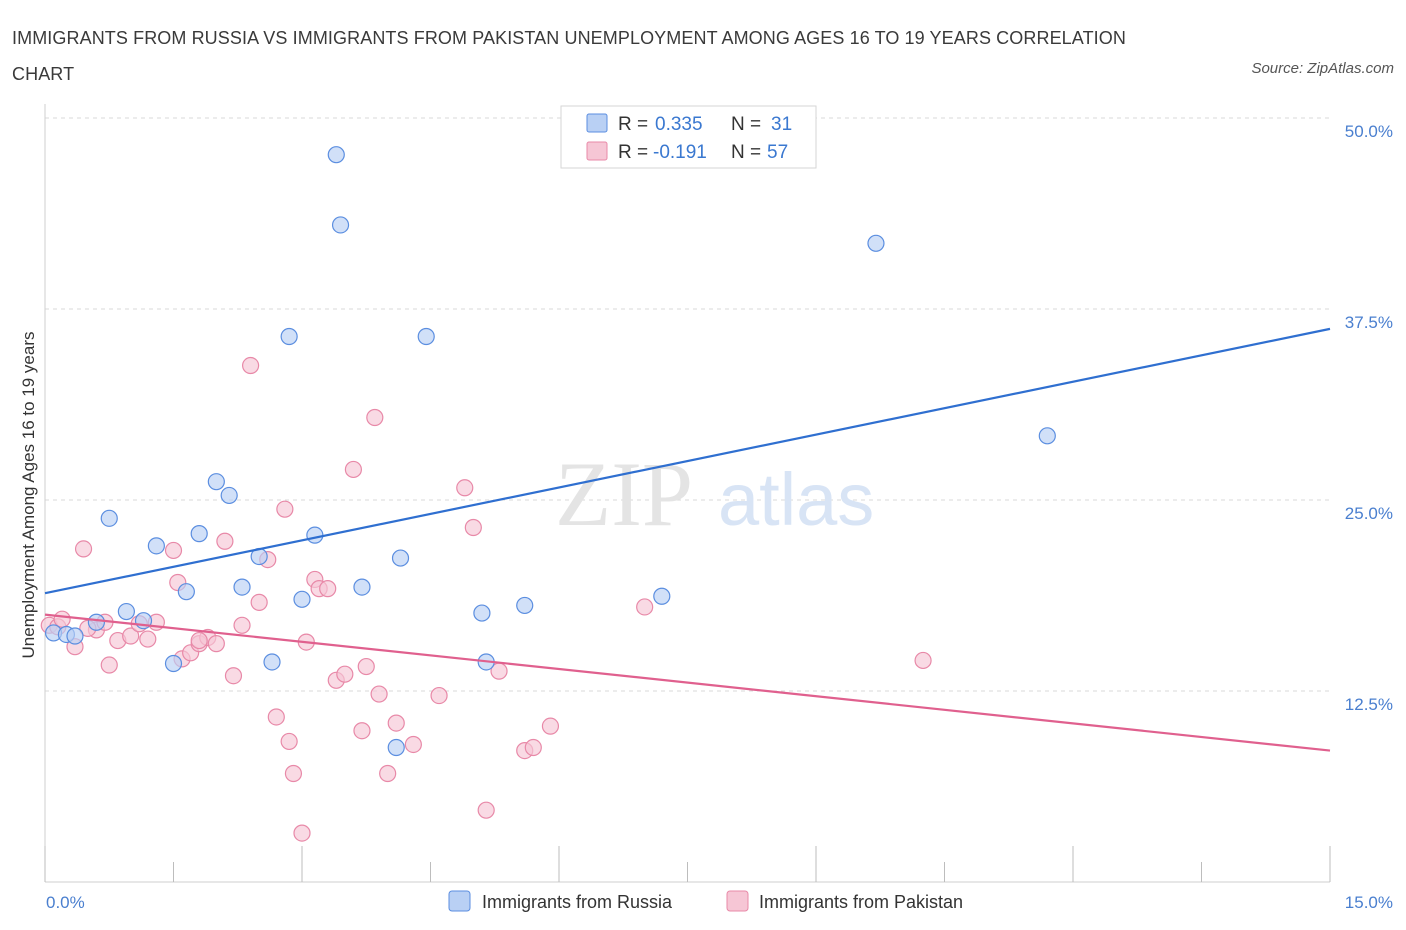 Image resolution: width=1406 pixels, height=930 pixels. Describe the element at coordinates (1369, 418) in the screenshot. I see `y-tick-labels: 12.5% 25.0% 37.5% 50.0%` at that location.